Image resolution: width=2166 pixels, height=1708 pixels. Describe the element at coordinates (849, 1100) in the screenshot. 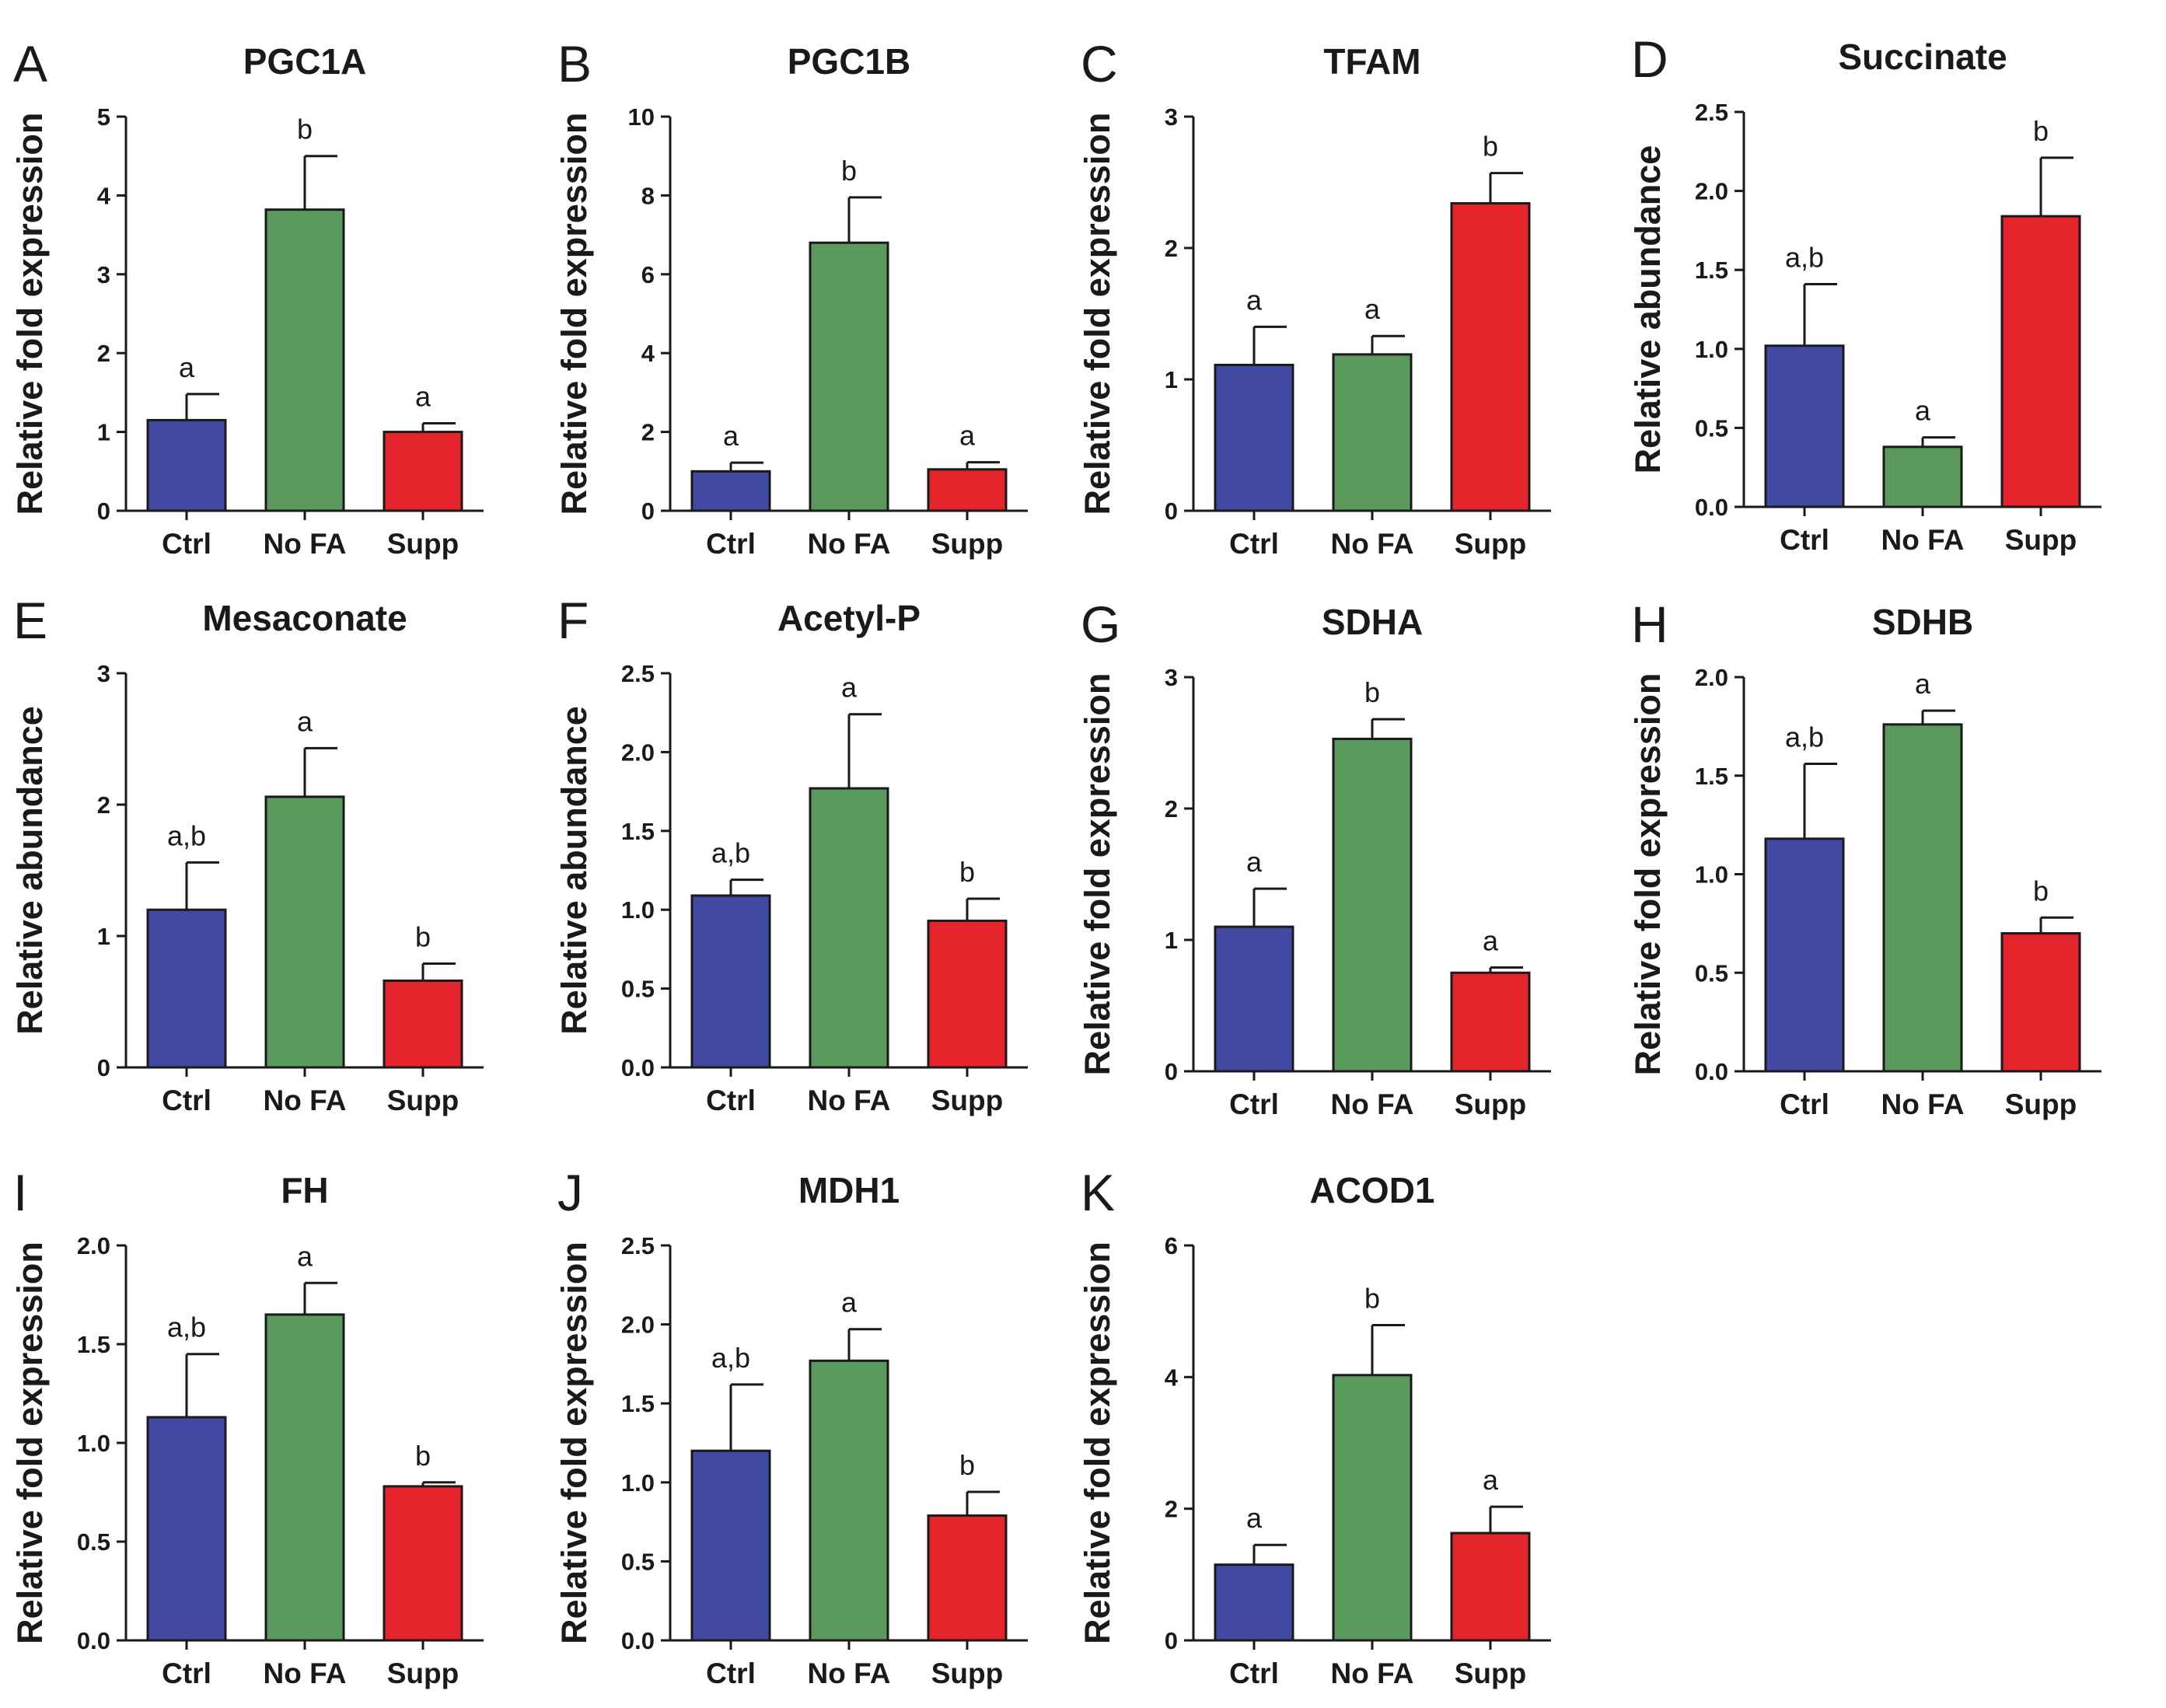

I see `x-tick-label-acetyl-p-no-fa: No FA` at that location.